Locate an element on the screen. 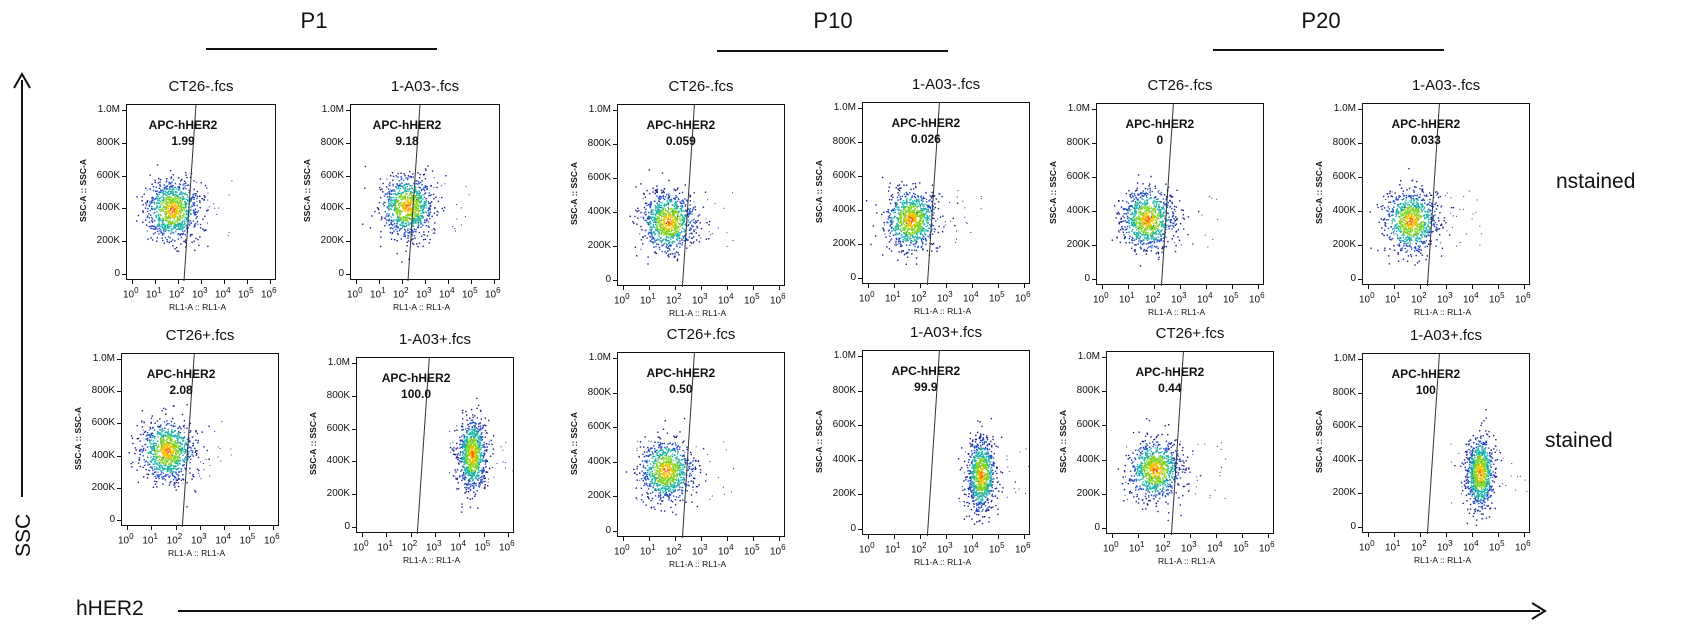 The width and height of the screenshot is (1682, 631). gate-percent: 9.18 is located at coordinates (407, 141).